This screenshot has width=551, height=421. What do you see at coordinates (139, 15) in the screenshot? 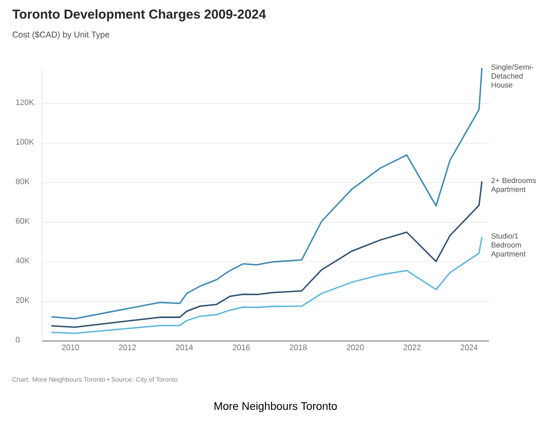
I see `chart-title: Toronto Development Charges 2009-2024` at bounding box center [139, 15].